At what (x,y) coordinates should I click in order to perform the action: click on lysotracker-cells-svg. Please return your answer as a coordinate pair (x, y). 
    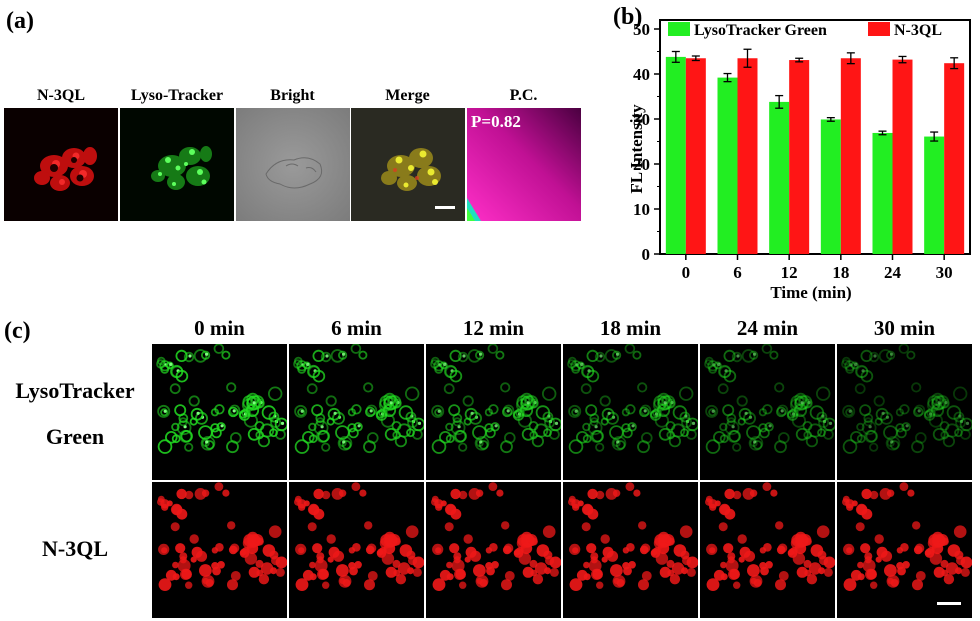
    Looking at the image, I should click on (177, 164).